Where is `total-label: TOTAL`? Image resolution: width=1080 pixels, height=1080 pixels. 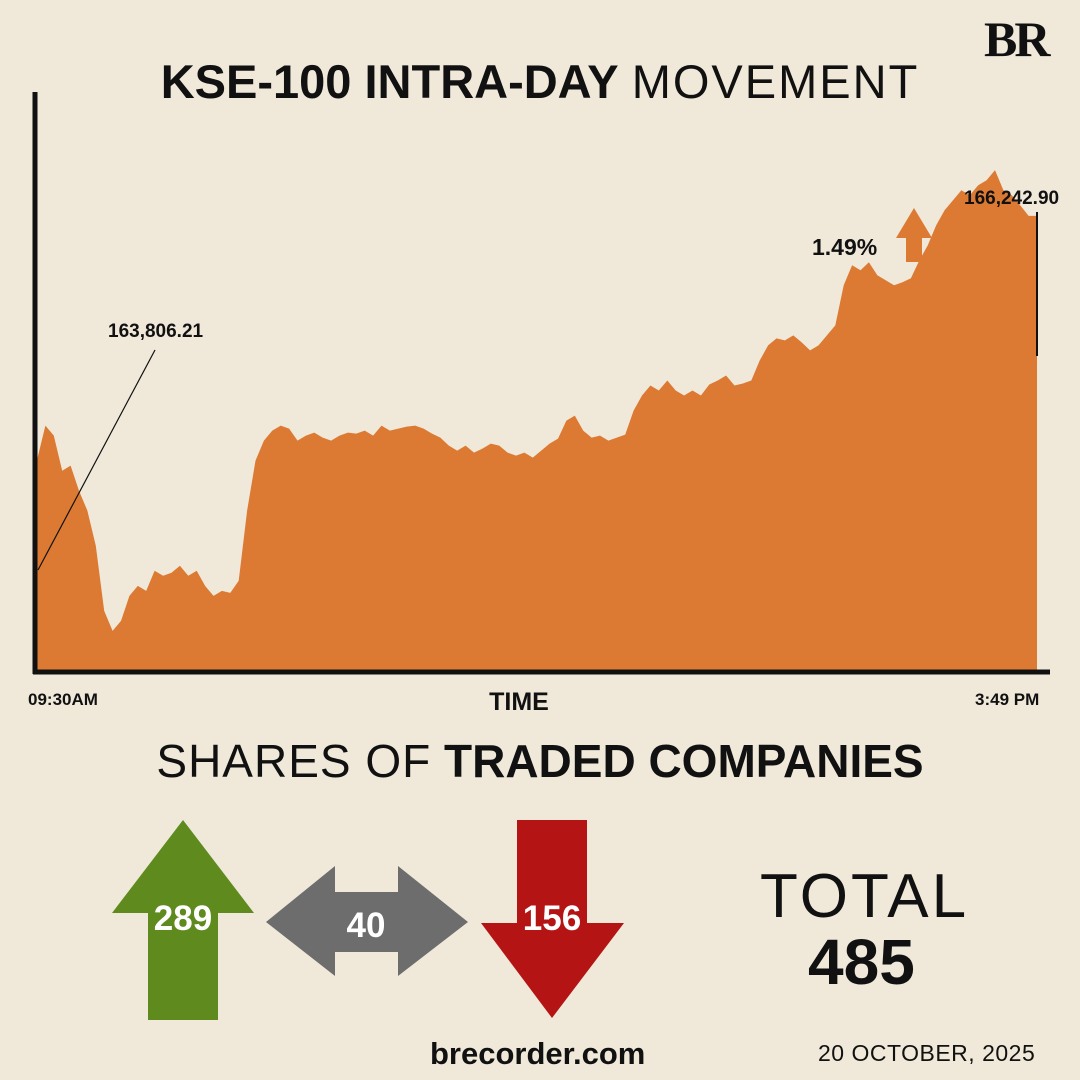 total-label: TOTAL is located at coordinates (865, 896).